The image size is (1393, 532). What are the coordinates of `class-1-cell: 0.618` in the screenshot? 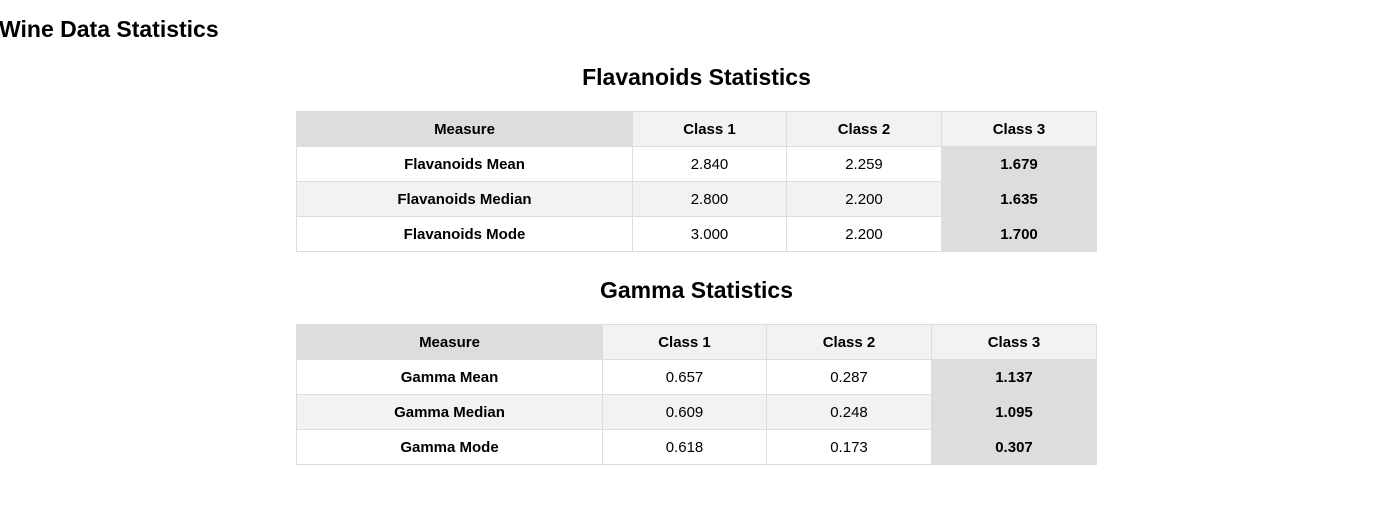 It's located at (684, 447).